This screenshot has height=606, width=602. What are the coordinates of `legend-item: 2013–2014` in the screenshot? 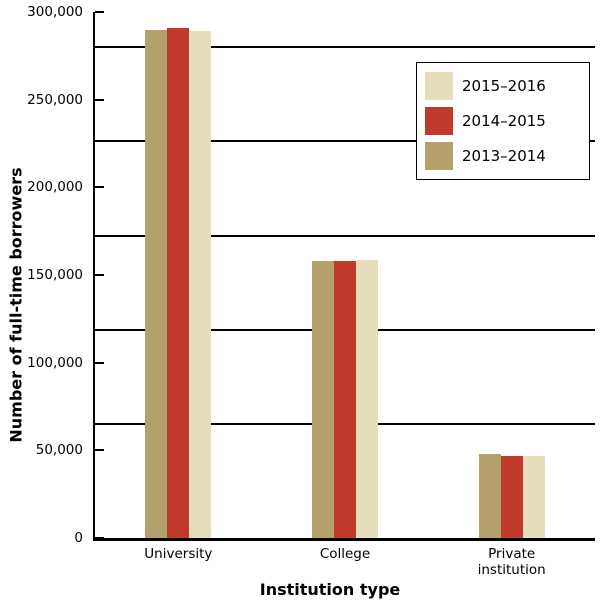 It's located at (503, 156).